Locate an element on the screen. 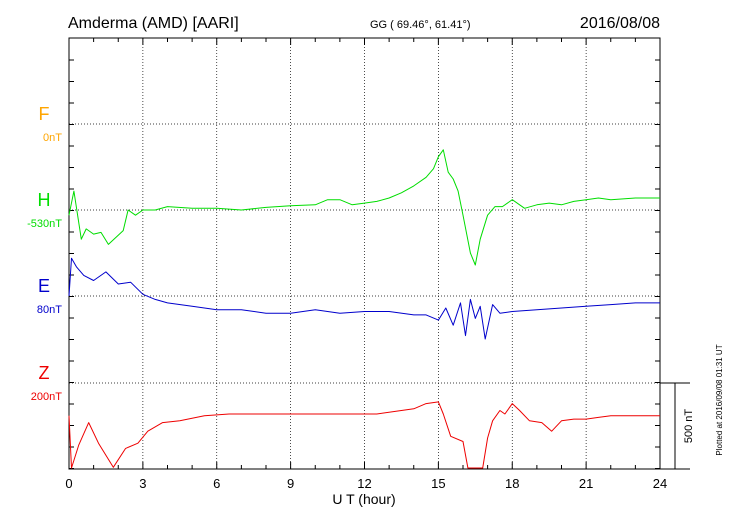 Image resolution: width=730 pixels, height=520 pixels. x-tick-label: 0 is located at coordinates (68, 483).